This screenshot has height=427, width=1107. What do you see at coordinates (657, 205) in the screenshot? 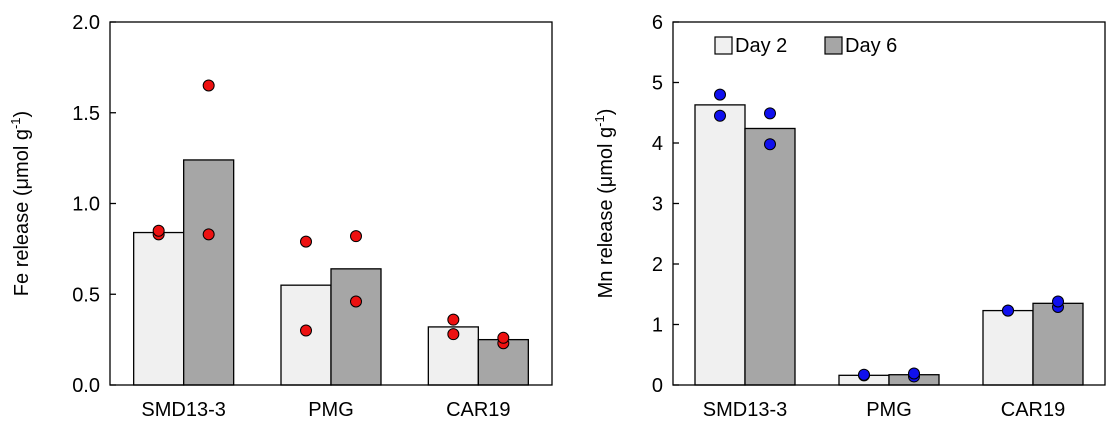
I see `y-tick-label: 3` at bounding box center [657, 205].